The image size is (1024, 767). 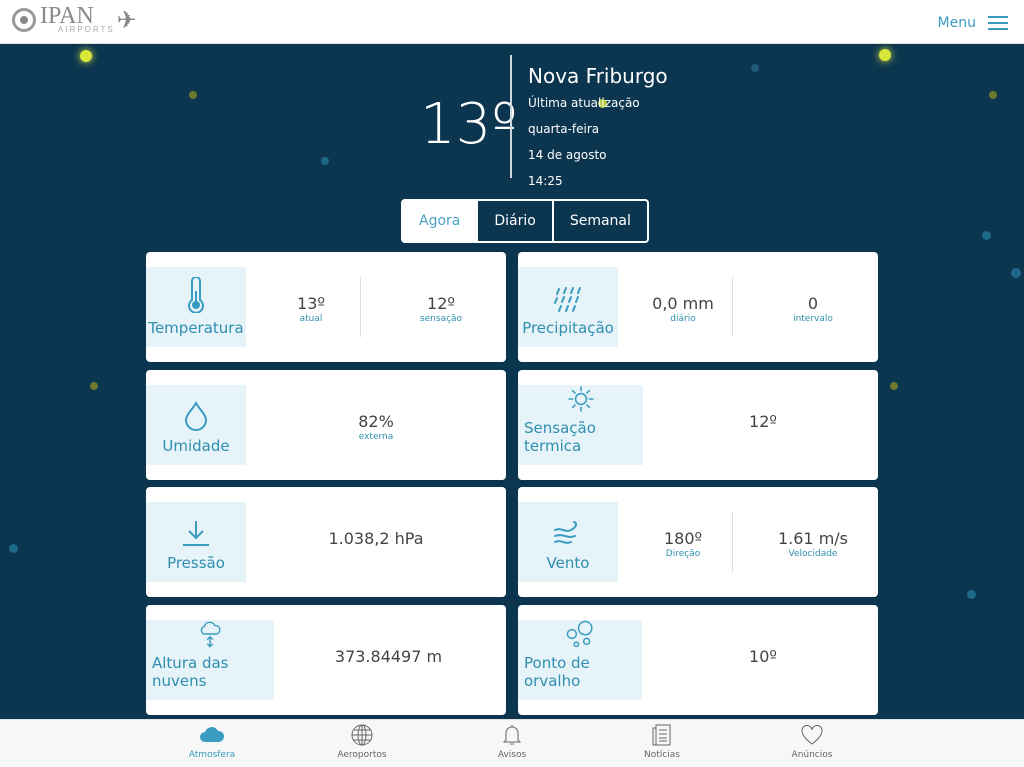 I want to click on card-precipitacao: Precipitação 0,0 mm diário 0 intervalo, so click(x=698, y=307).